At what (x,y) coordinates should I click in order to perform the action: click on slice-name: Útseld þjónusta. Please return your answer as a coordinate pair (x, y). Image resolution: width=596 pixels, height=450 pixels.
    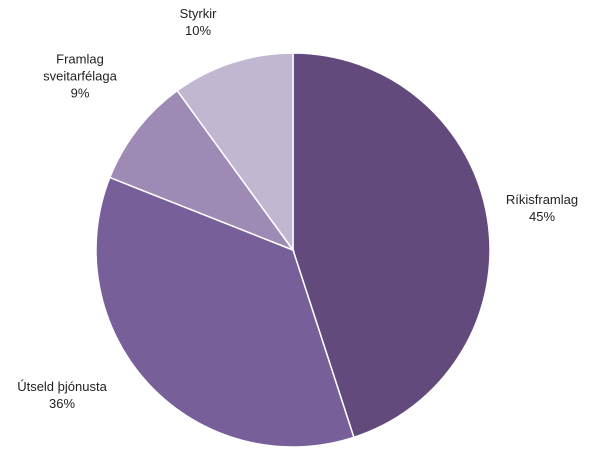
    Looking at the image, I should click on (62, 386).